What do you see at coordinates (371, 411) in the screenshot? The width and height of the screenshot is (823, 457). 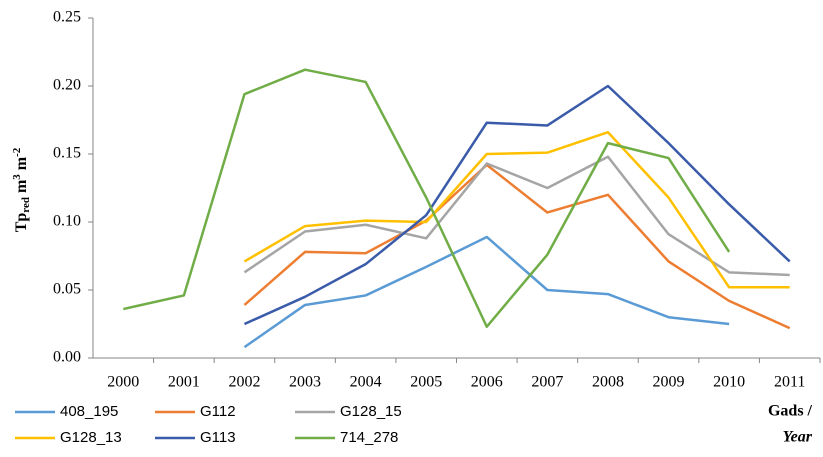 I see `legend-label: G128_15` at bounding box center [371, 411].